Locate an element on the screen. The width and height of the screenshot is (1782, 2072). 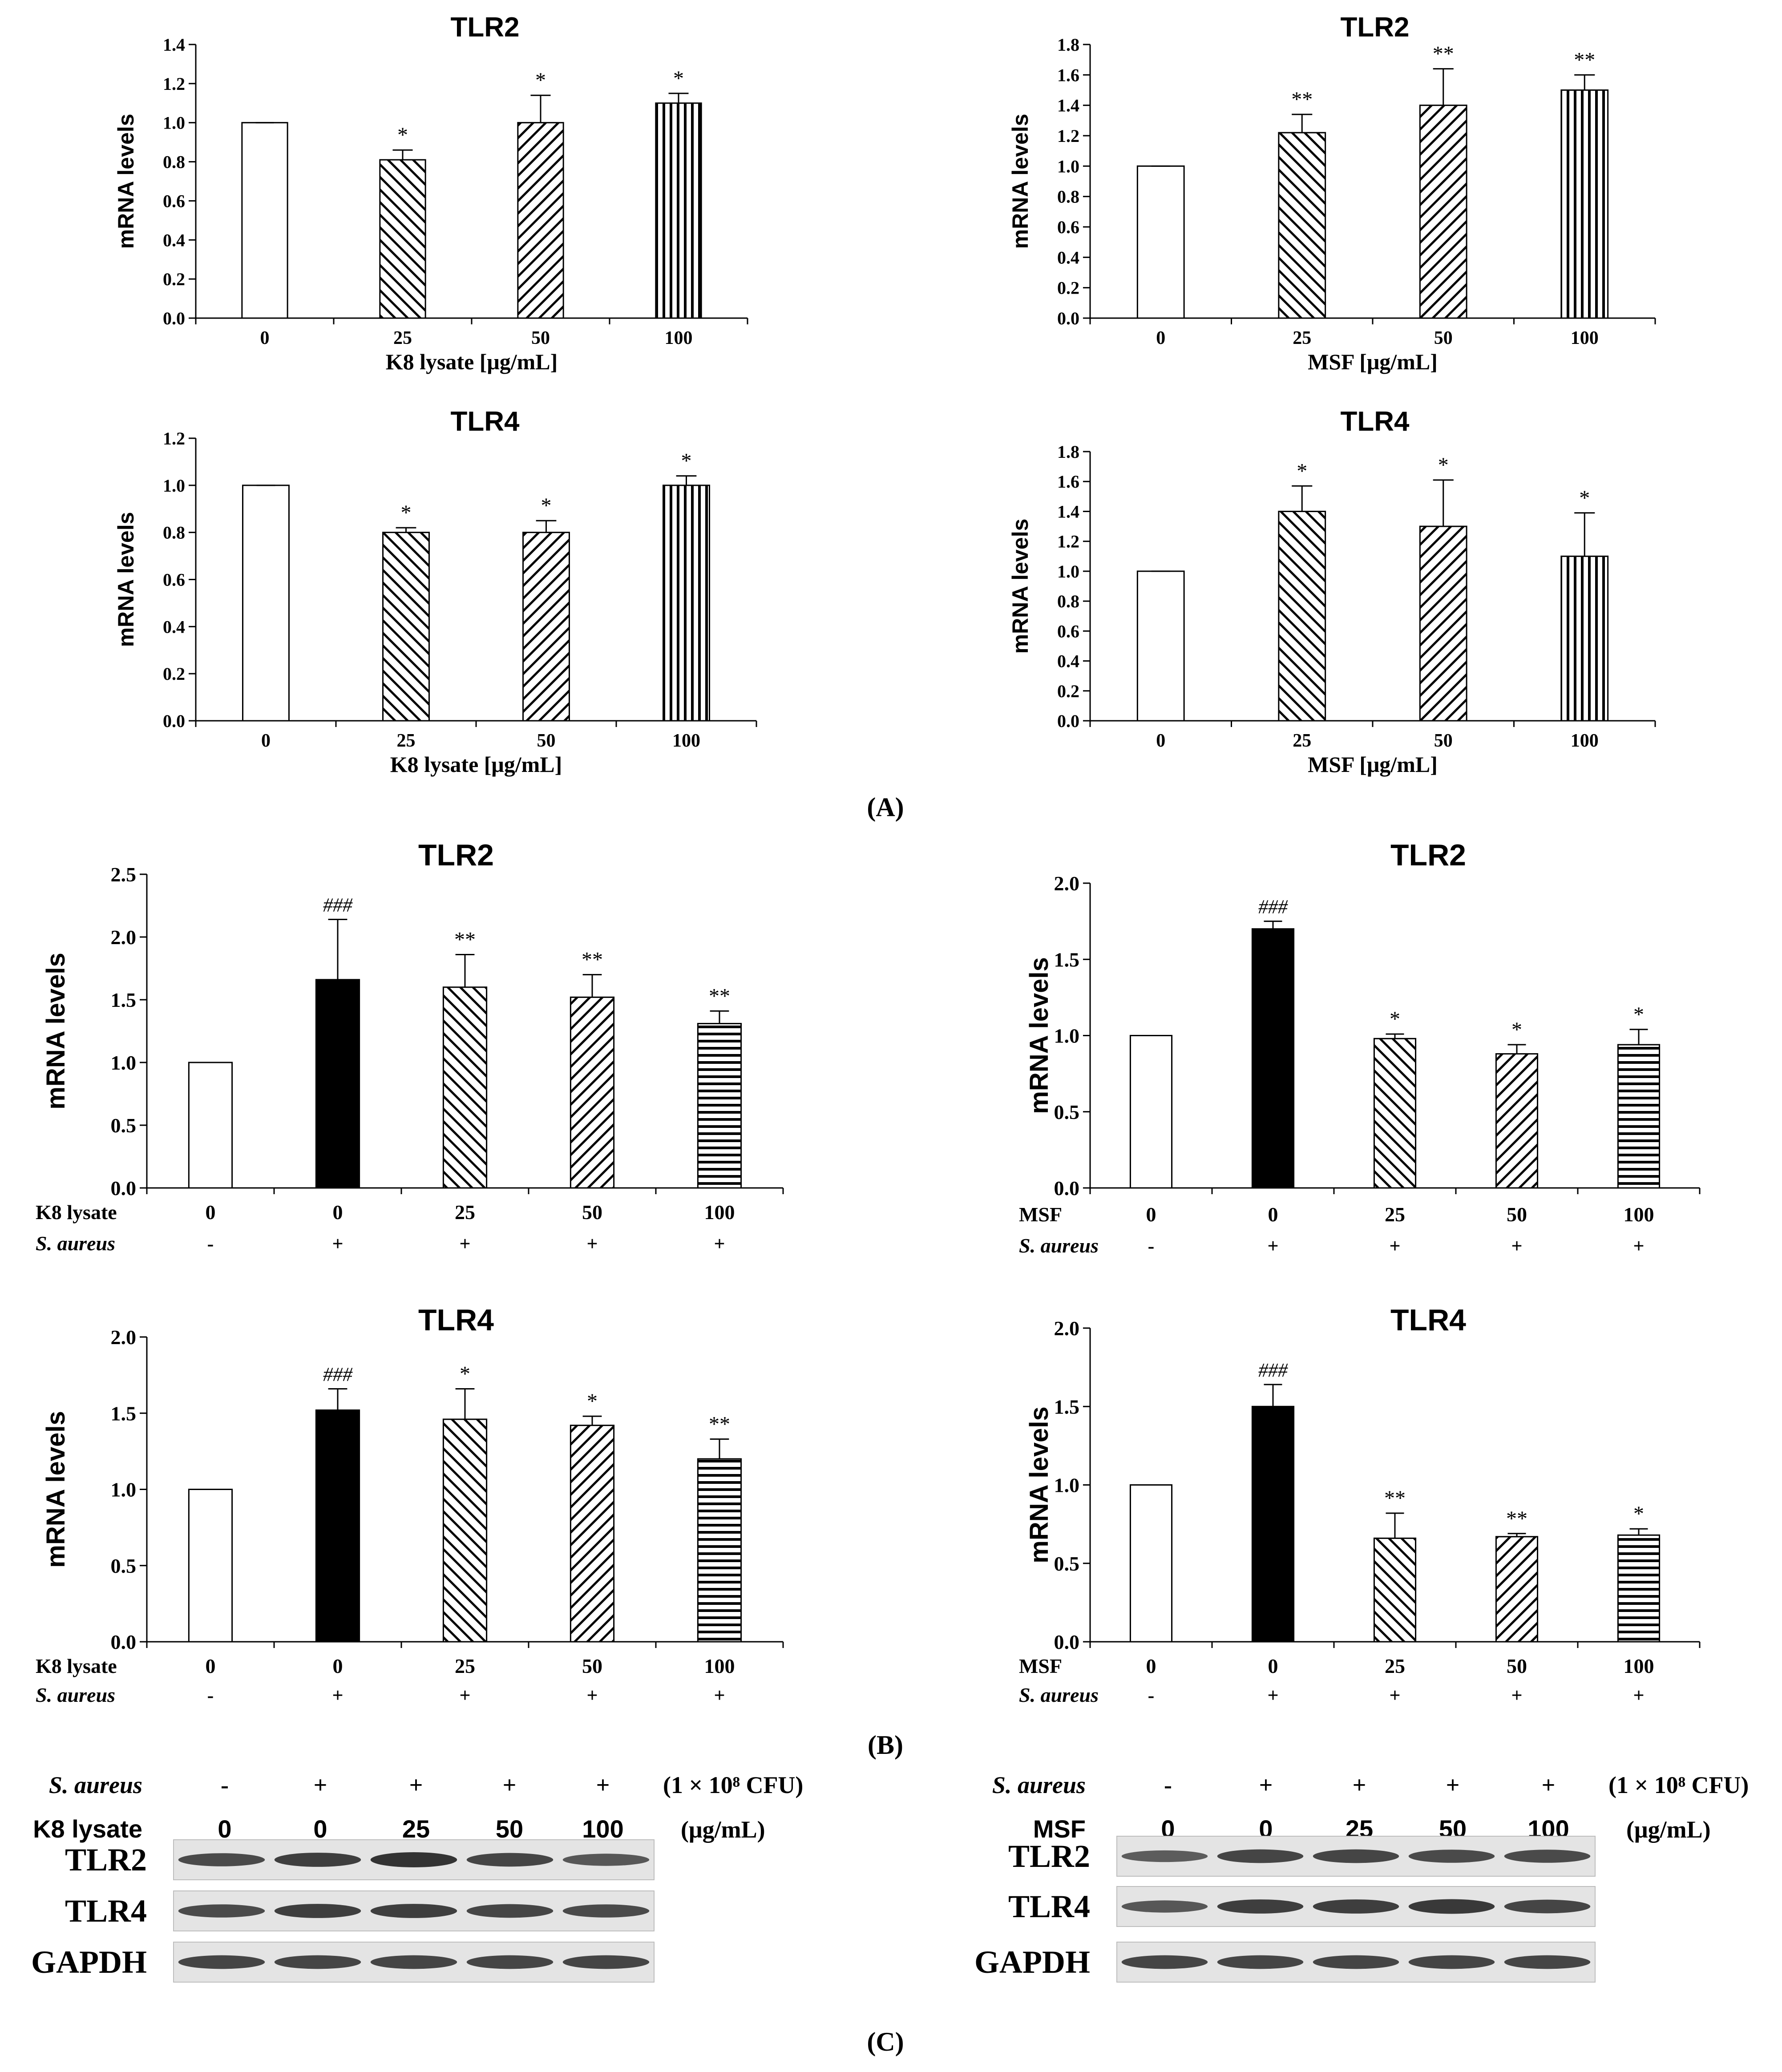
row1-axis-label: K8 lysate is located at coordinates (76, 1212).